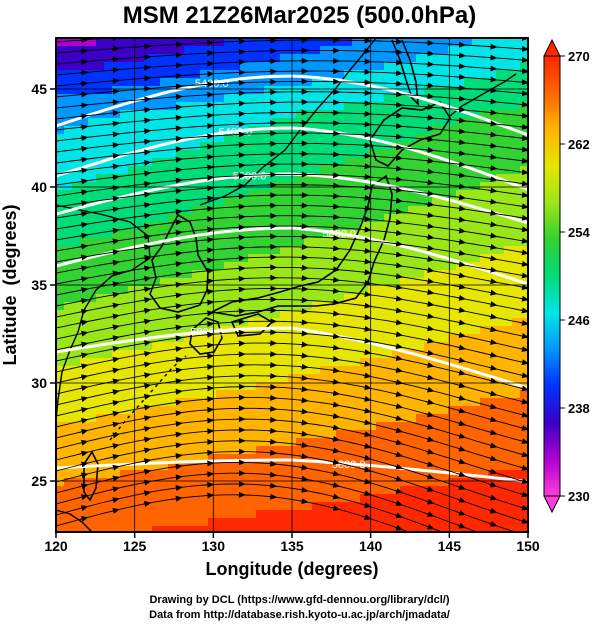 This screenshot has width=599, height=625. I want to click on colorbar-body, so click(552, 276).